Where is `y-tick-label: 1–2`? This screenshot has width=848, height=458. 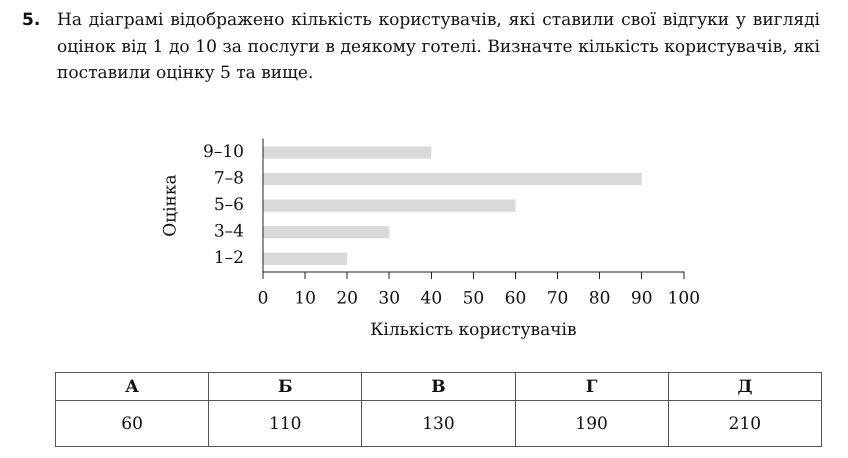 y-tick-label: 1–2 is located at coordinates (229, 258).